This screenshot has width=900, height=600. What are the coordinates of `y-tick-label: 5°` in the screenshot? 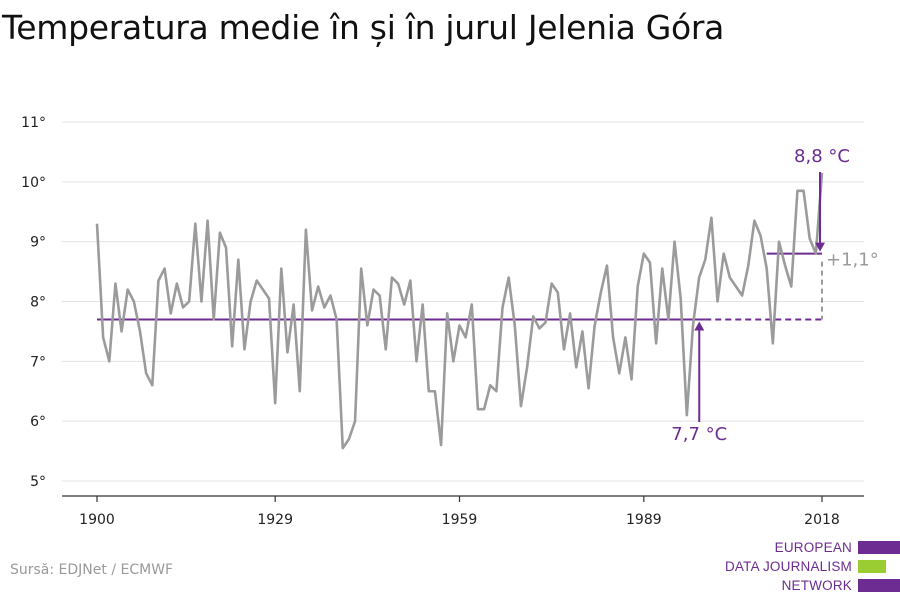 It's located at (38, 482).